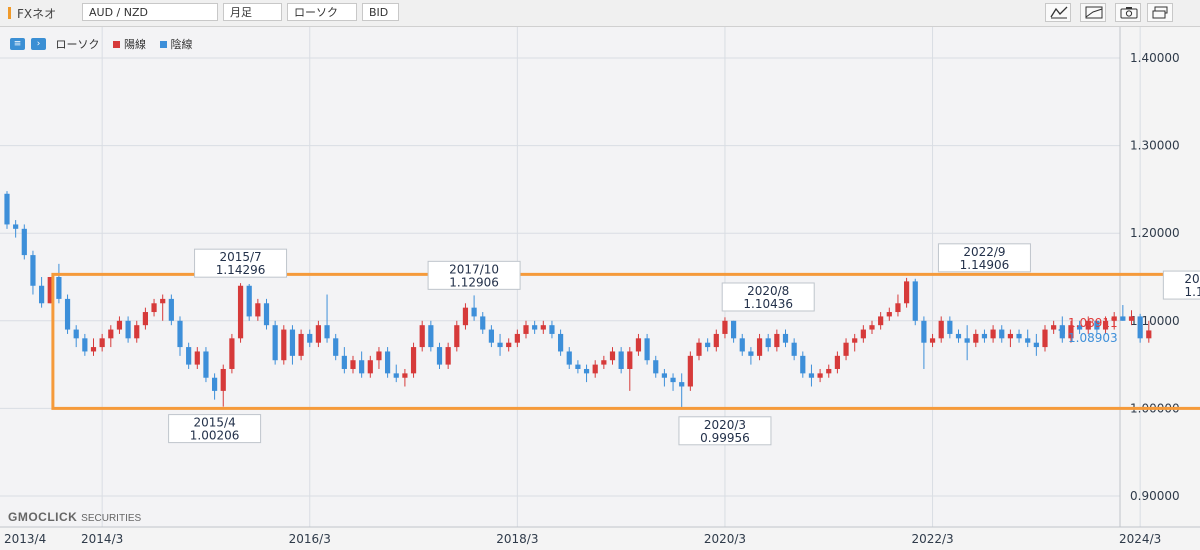 This screenshot has width=1200, height=550. Describe the element at coordinates (1155, 58) in the screenshot. I see `y-tick-label: 1.40000` at that location.